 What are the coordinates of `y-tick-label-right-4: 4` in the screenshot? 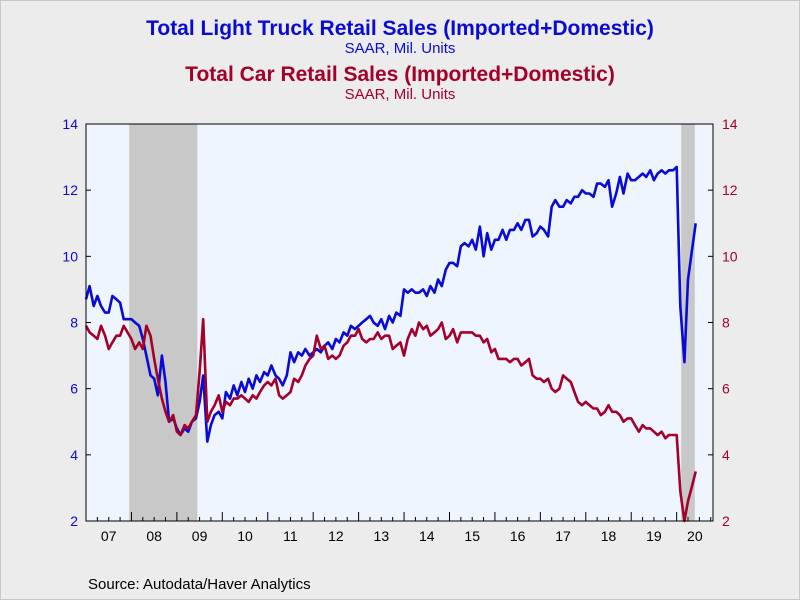 It's located at (726, 455).